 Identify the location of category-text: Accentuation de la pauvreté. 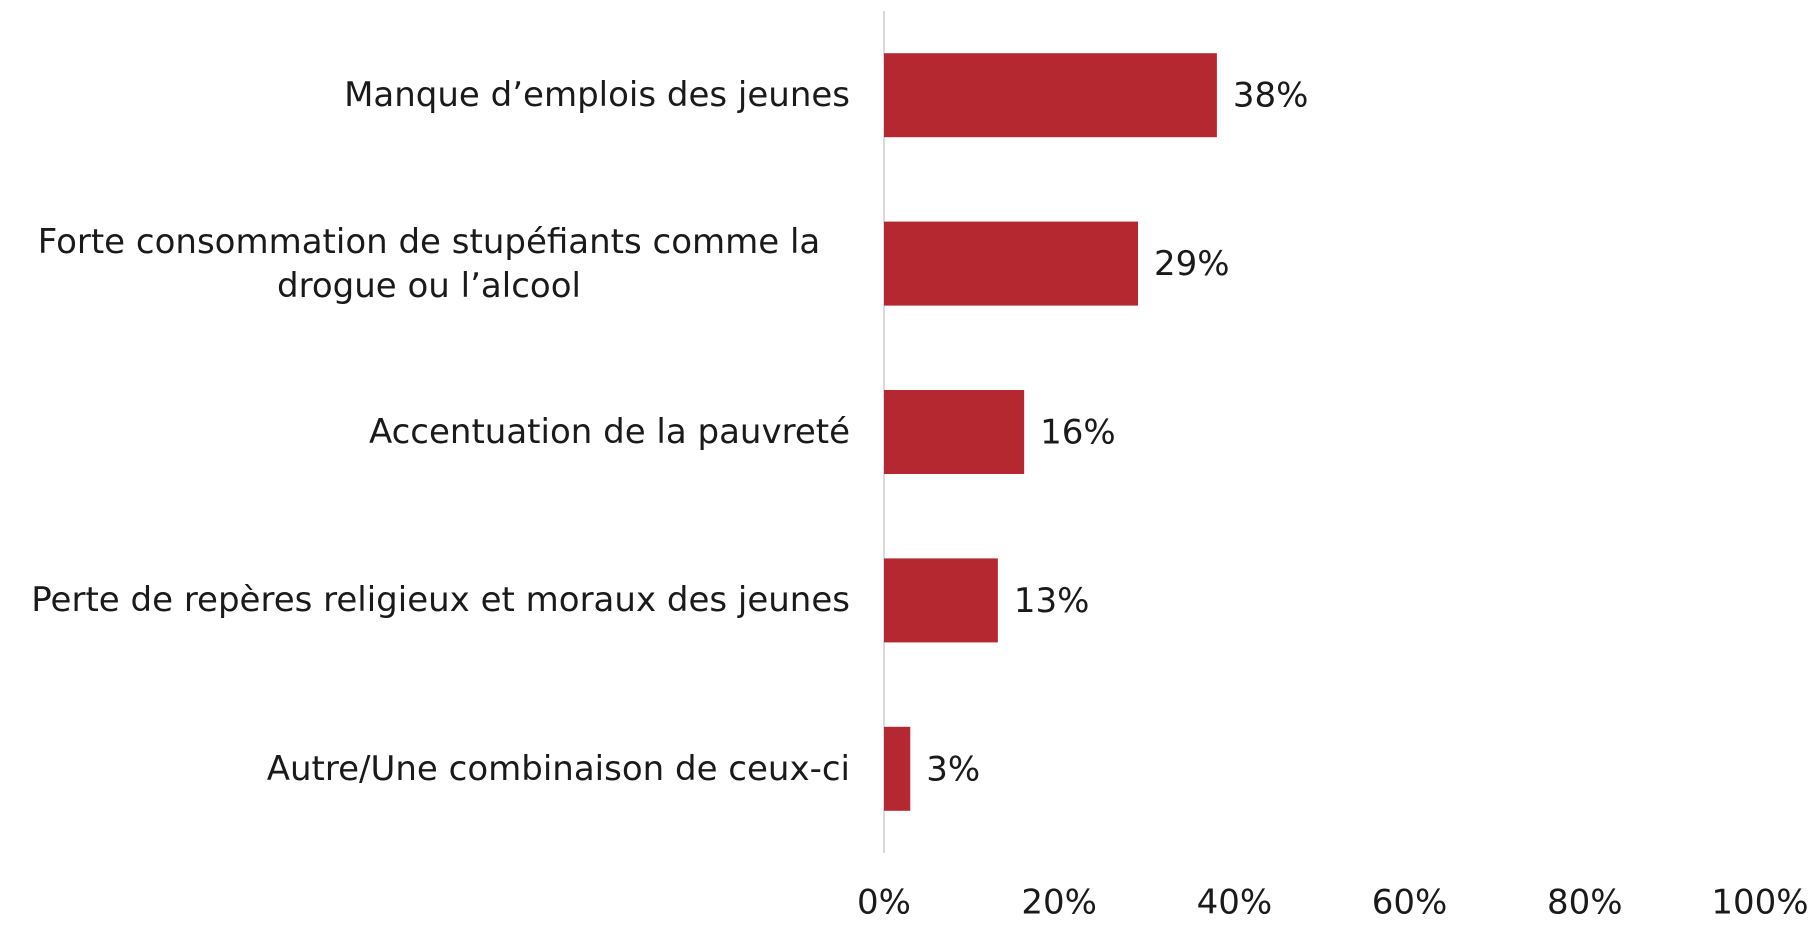
(609, 432).